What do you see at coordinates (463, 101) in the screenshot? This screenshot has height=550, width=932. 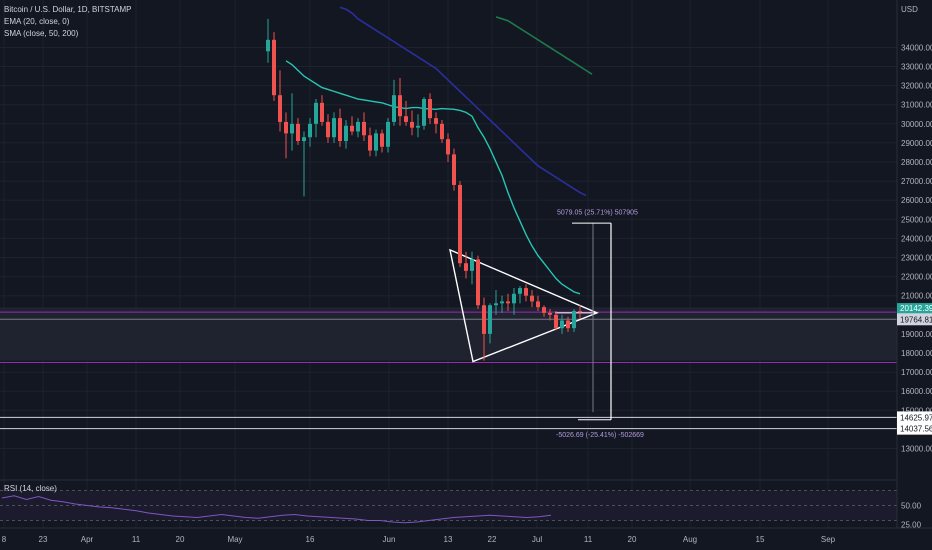 I see `sma50-line` at bounding box center [463, 101].